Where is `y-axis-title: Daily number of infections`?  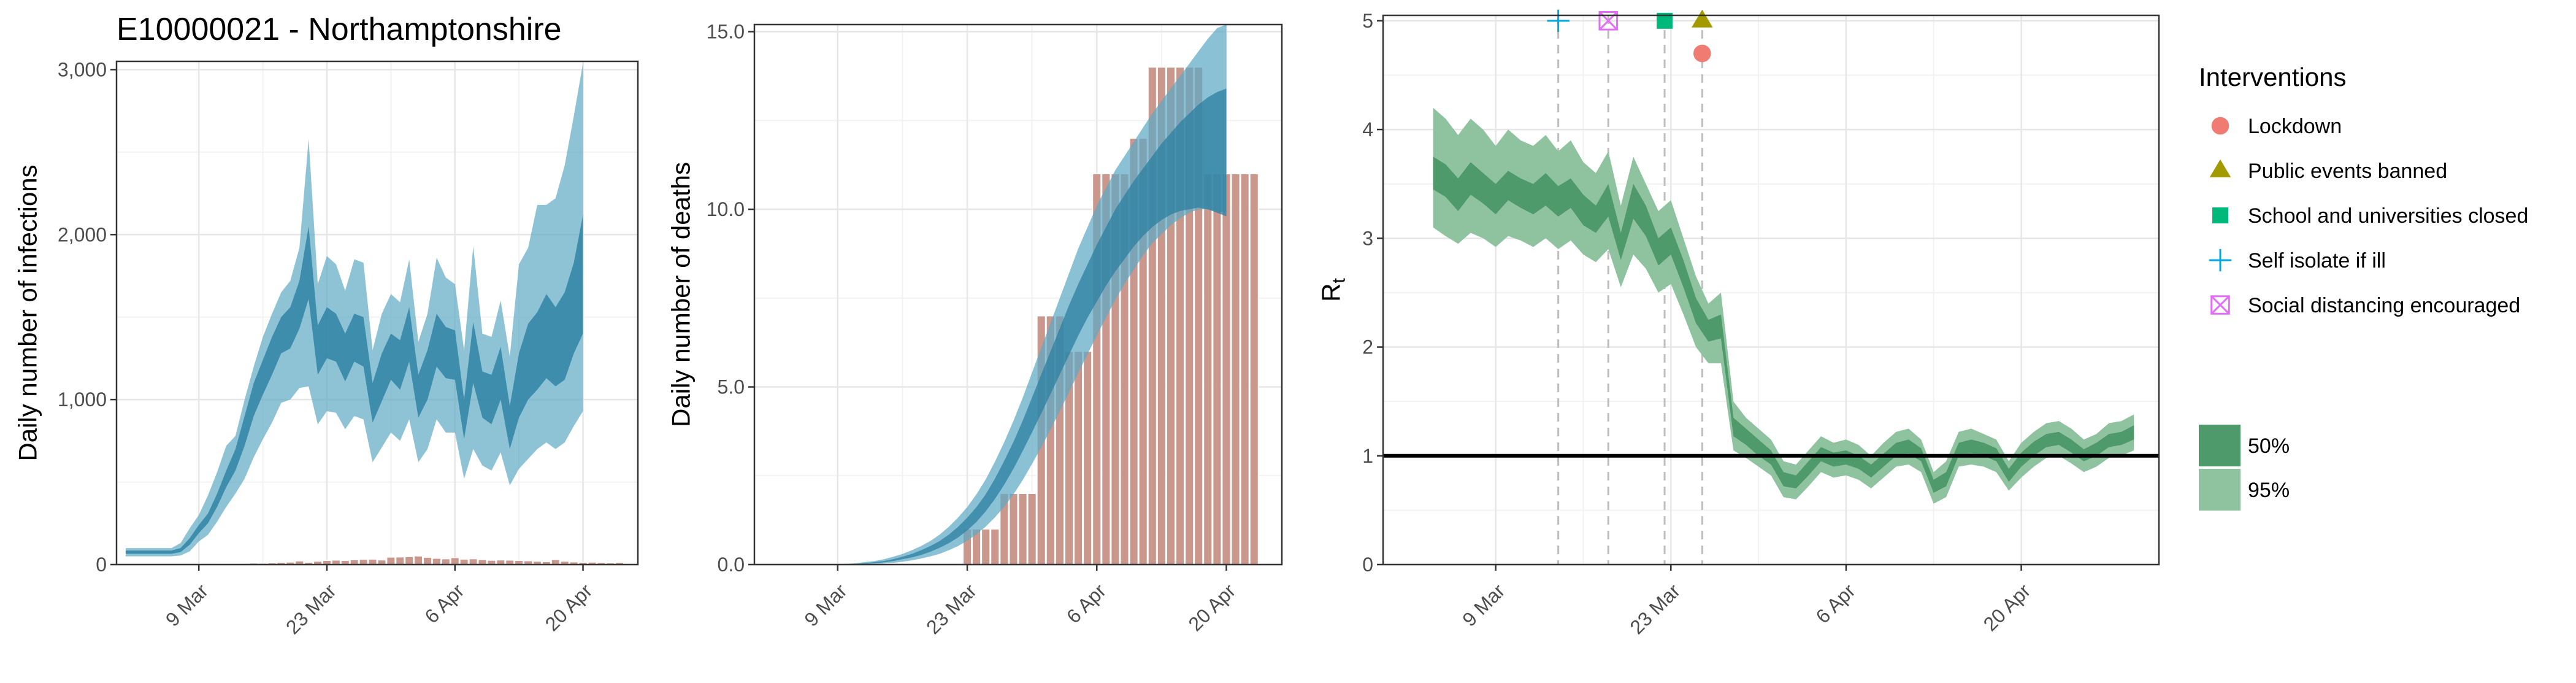 y-axis-title: Daily number of infections is located at coordinates (27, 313).